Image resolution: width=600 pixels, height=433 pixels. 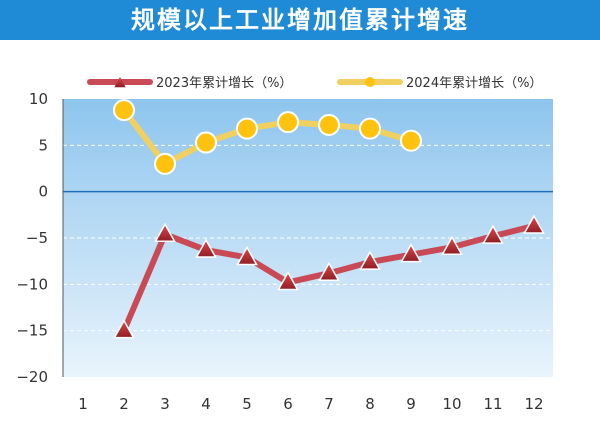 I want to click on x-tick-label: 6, so click(x=288, y=404).